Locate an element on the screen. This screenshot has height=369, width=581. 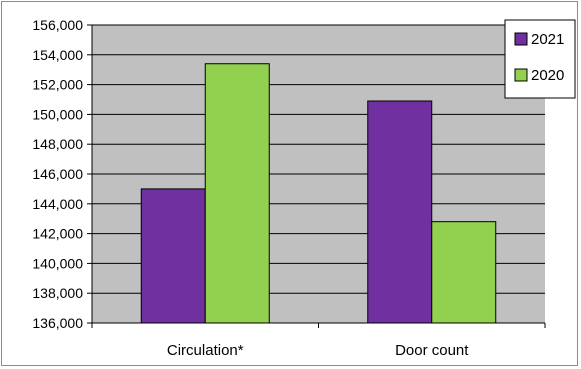
y-tick-label: 140,000 is located at coordinates (57, 263).